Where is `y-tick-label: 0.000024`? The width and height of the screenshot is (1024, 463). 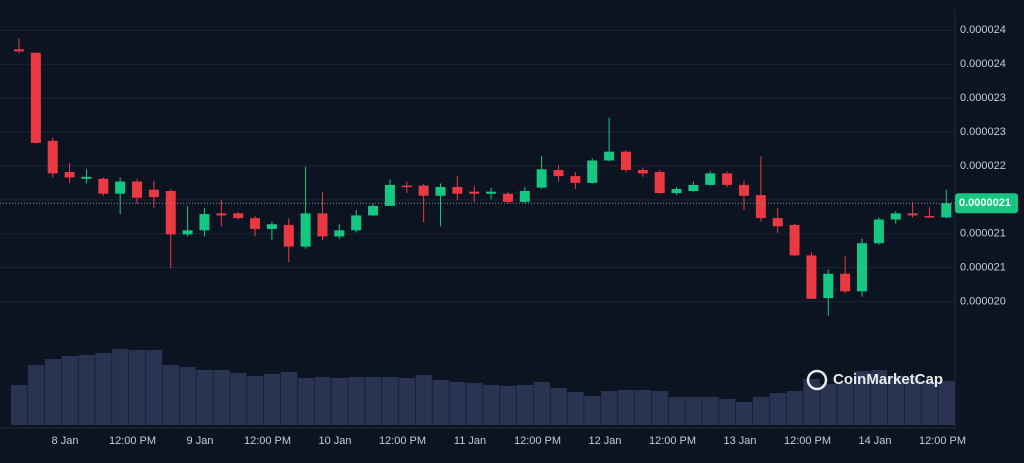
y-tick-label: 0.000024 is located at coordinates (983, 30).